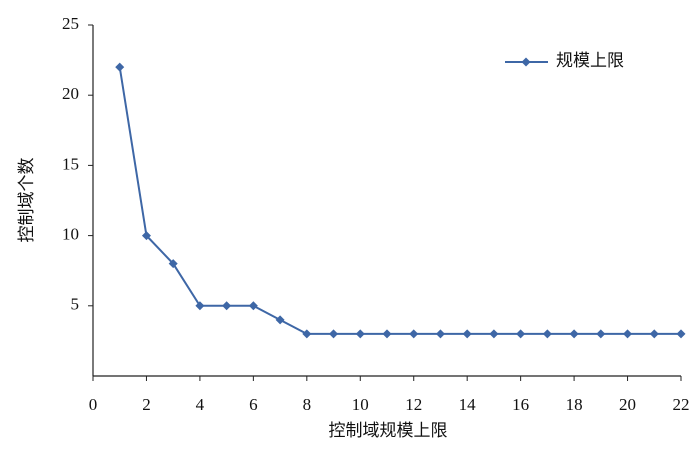 The image size is (700, 450). I want to click on y-tick-label: 25, so click(70, 23).